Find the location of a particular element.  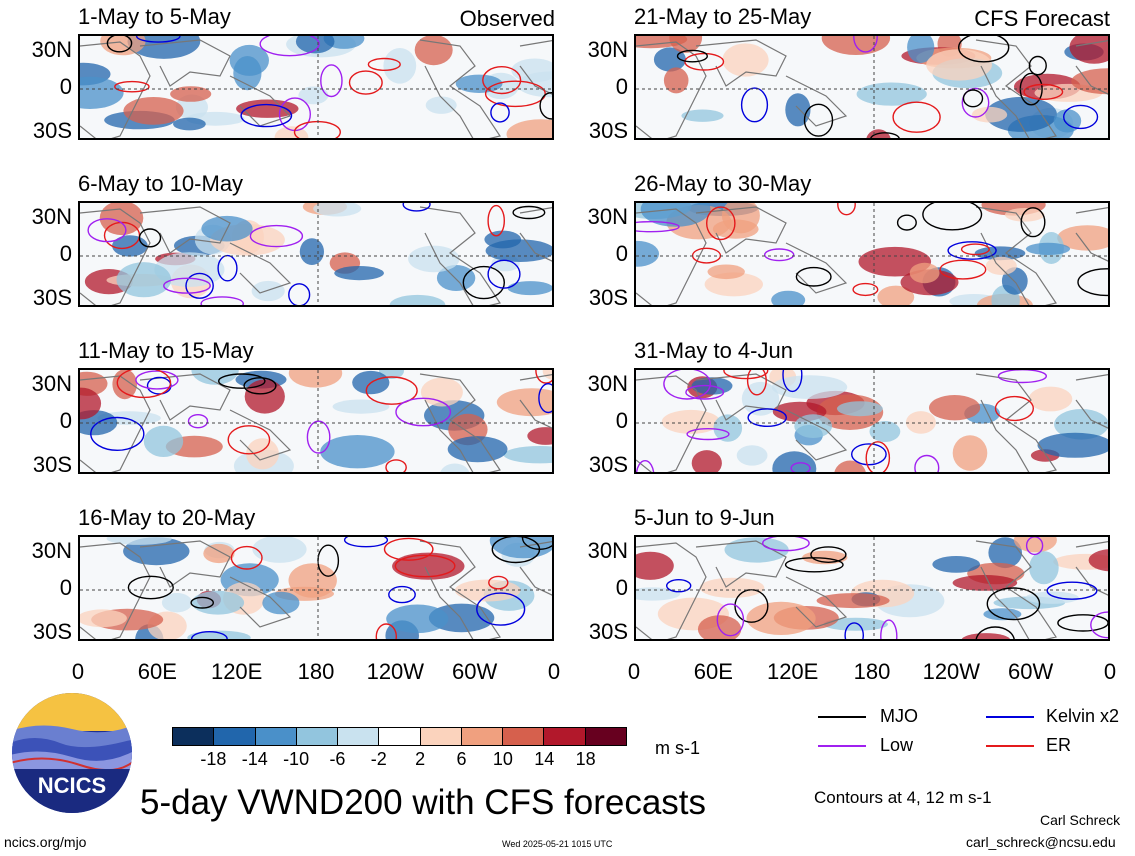

colorbar-tick-label: -18 is located at coordinates (213, 759).